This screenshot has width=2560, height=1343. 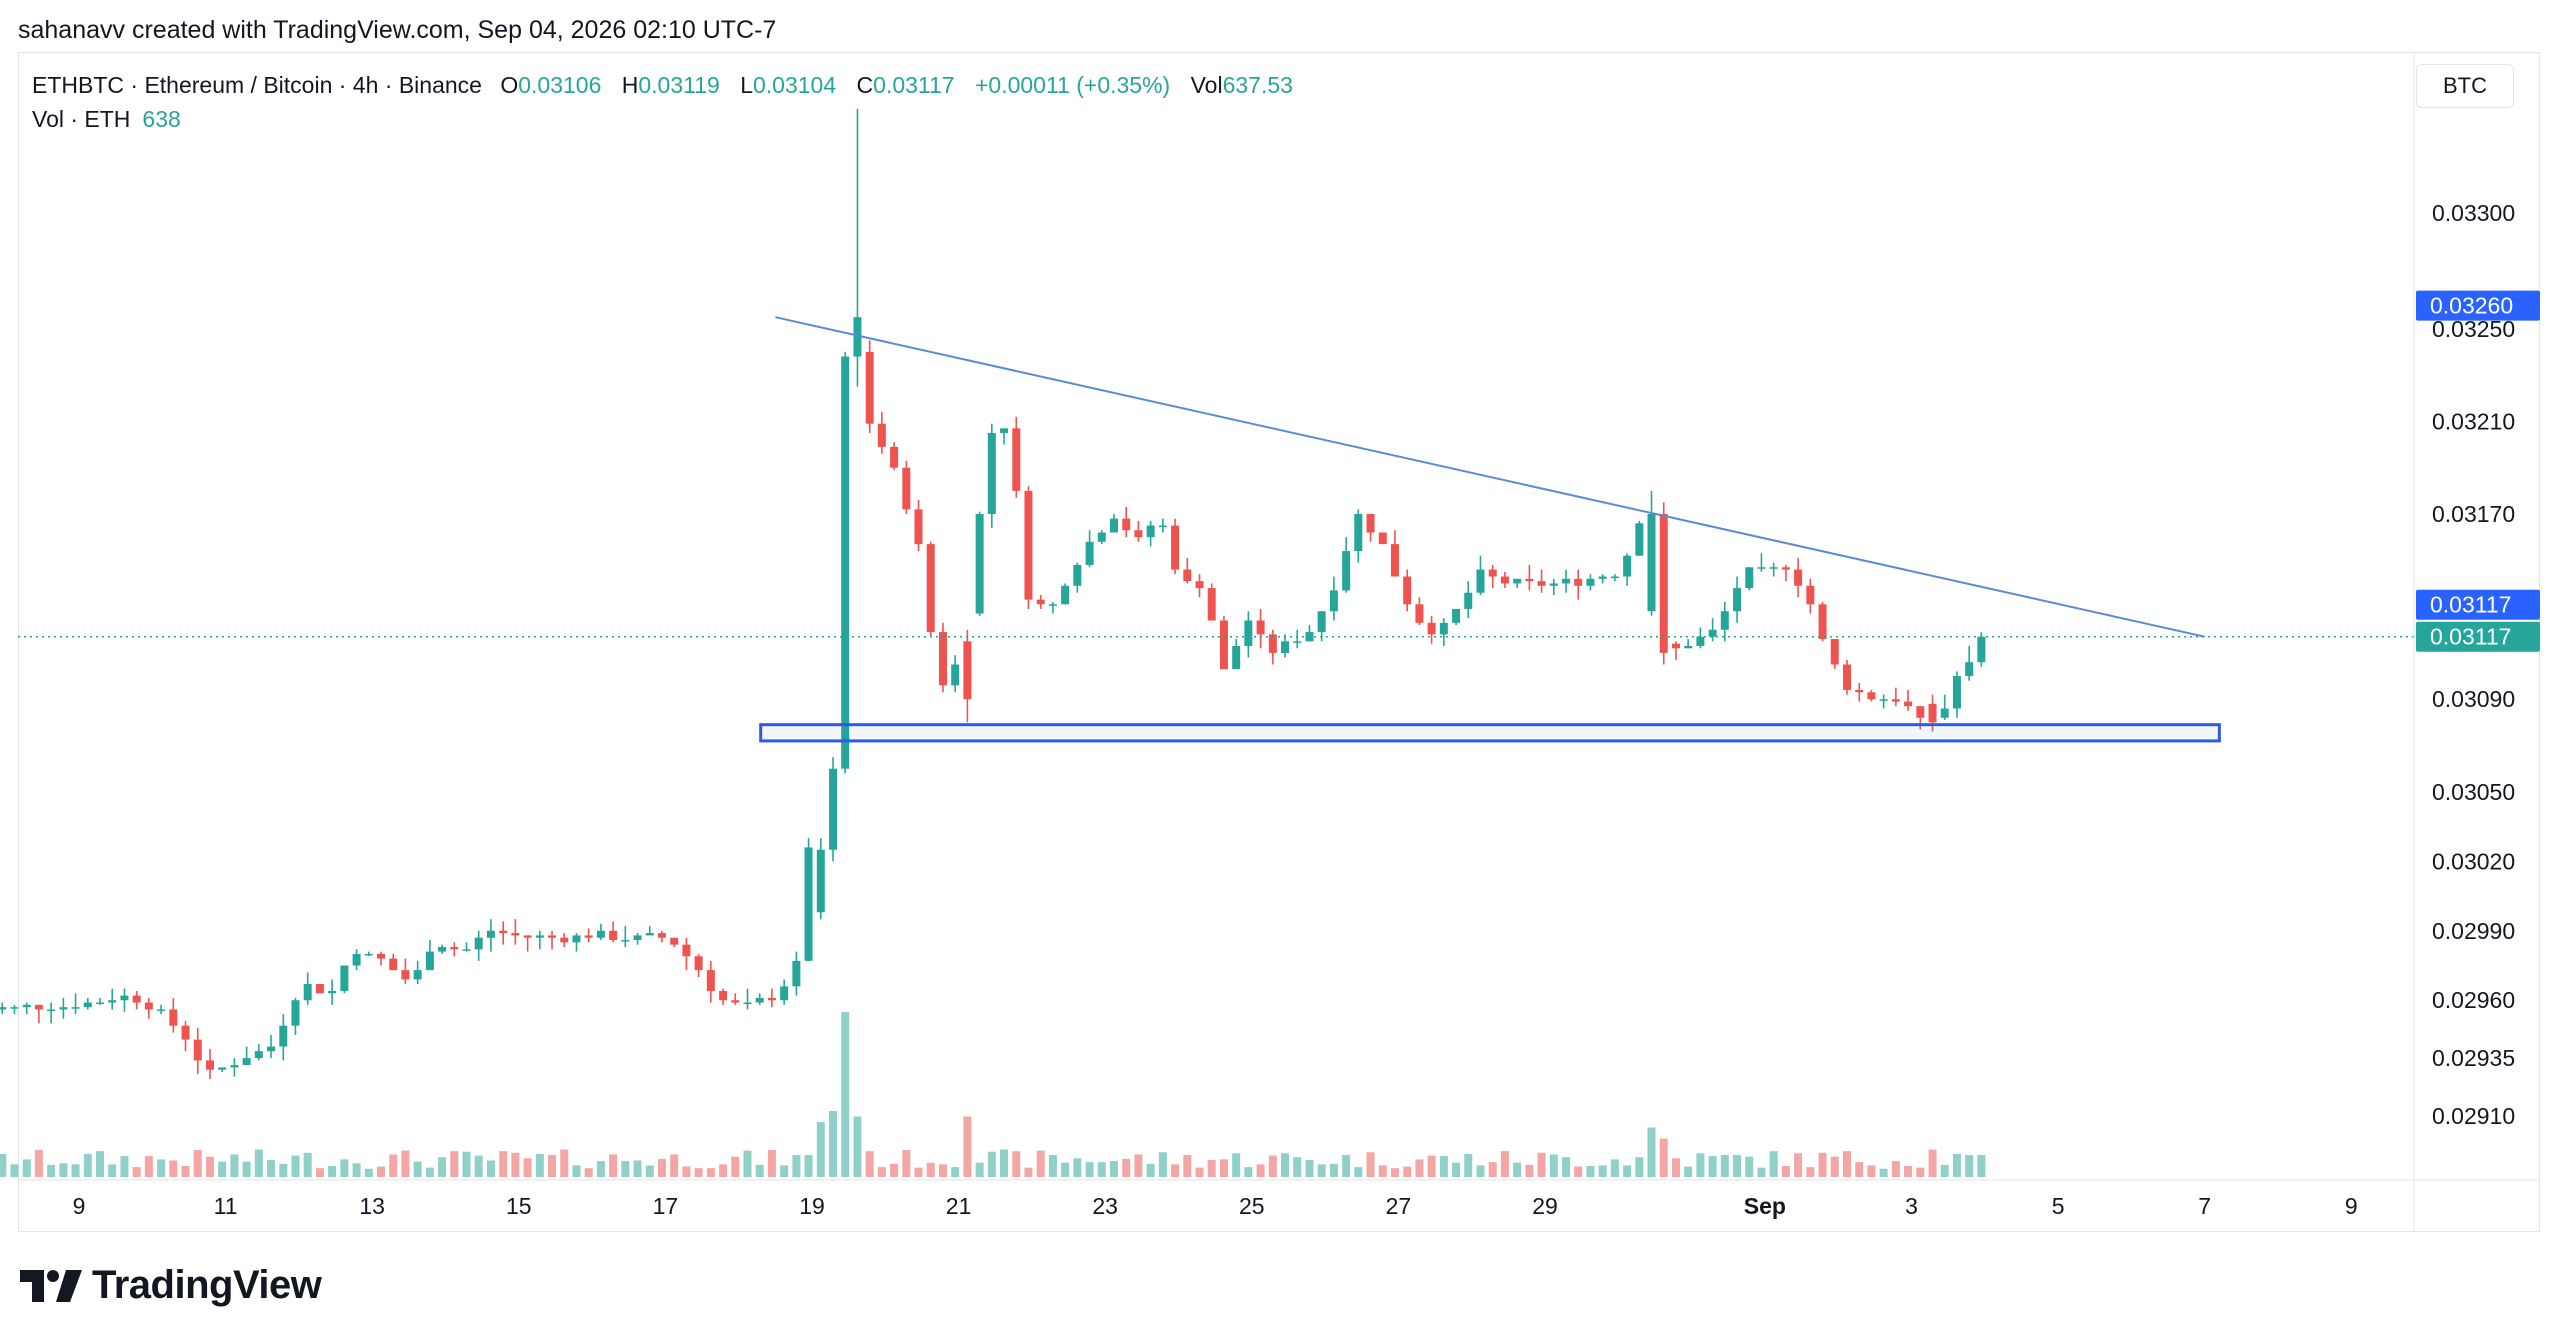 I want to click on change-value: +0.00011 (+0.35%), so click(x=1072, y=85).